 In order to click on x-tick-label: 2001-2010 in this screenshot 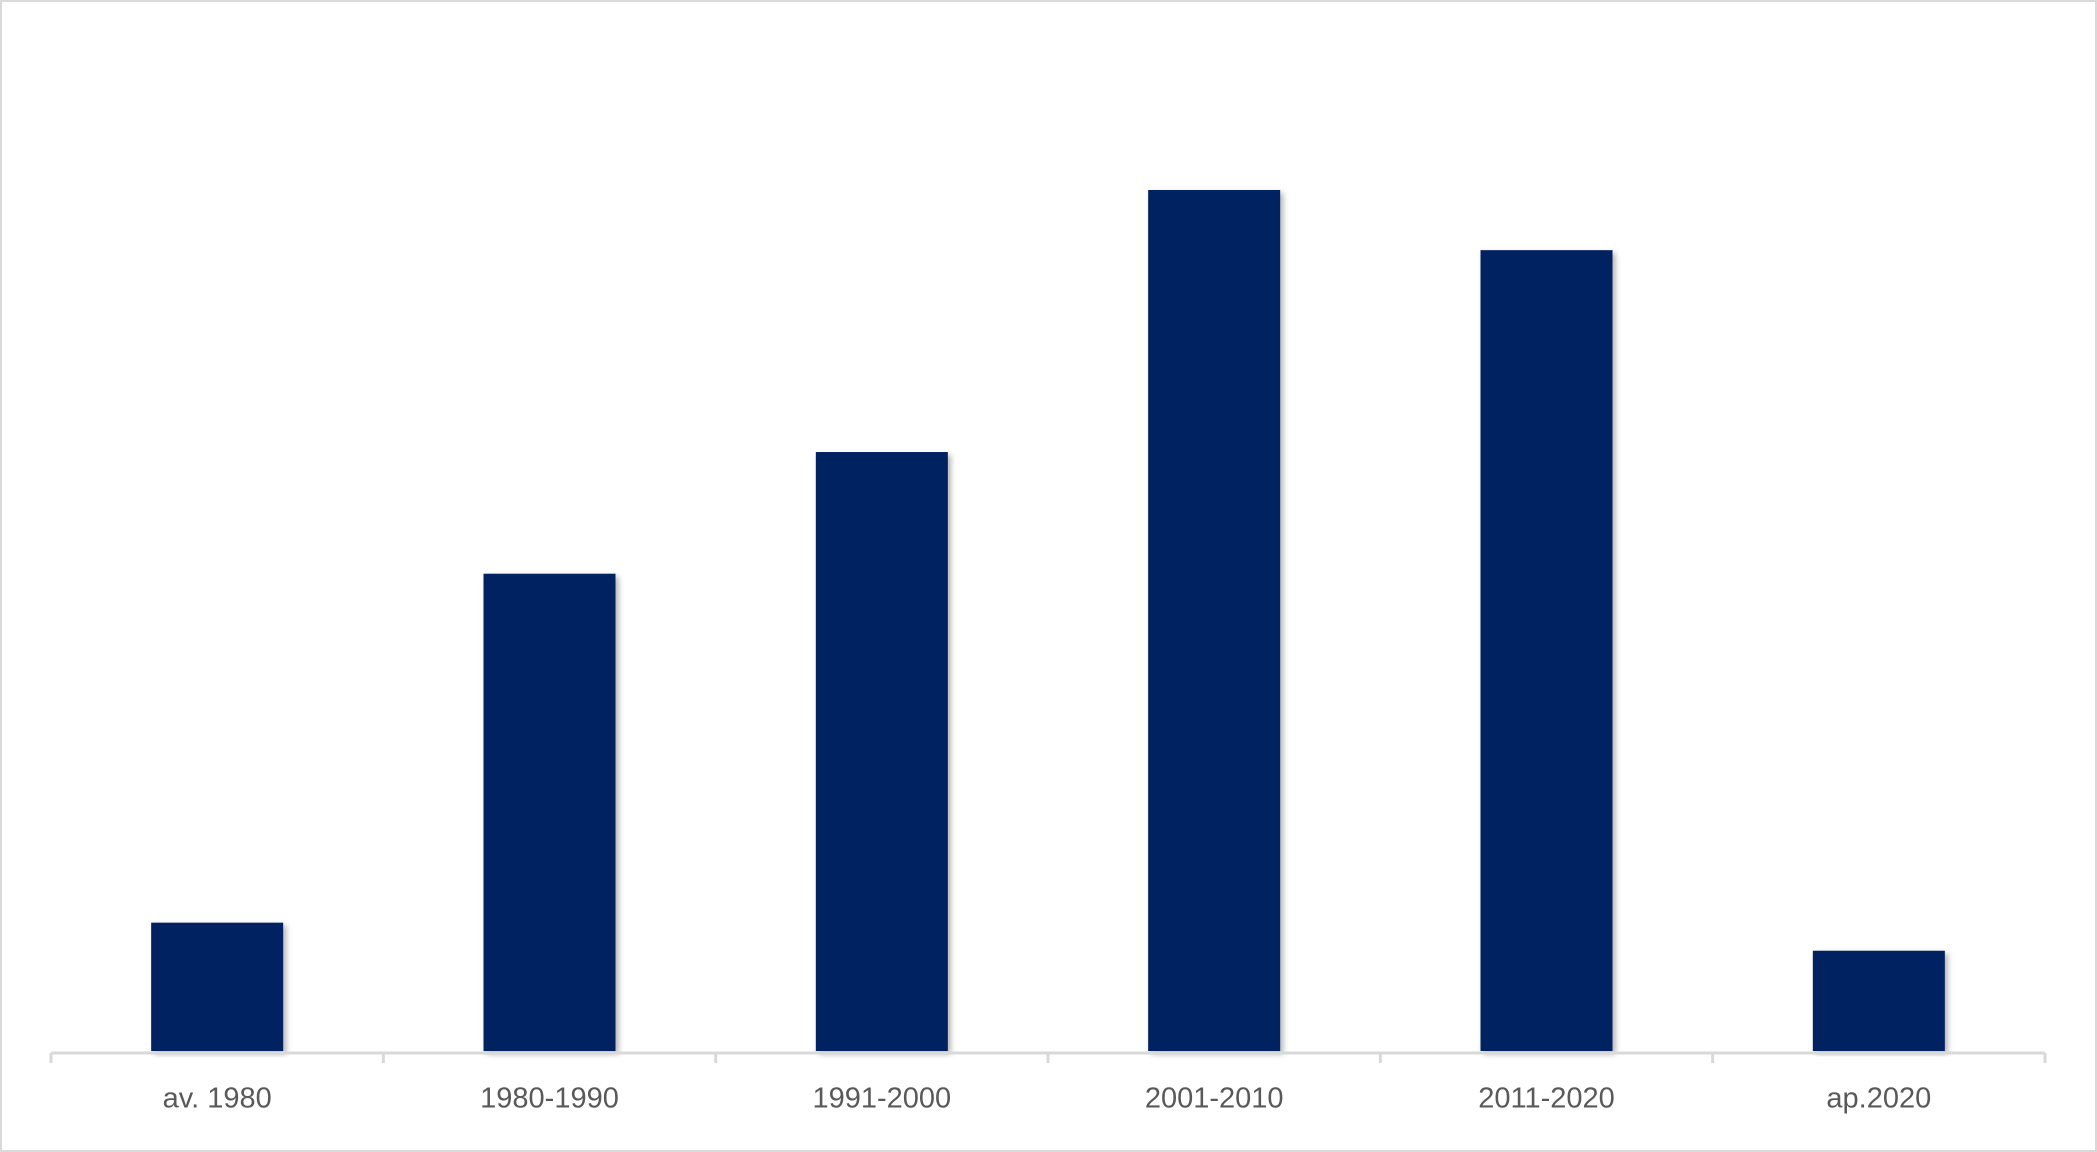, I will do `click(1214, 1099)`.